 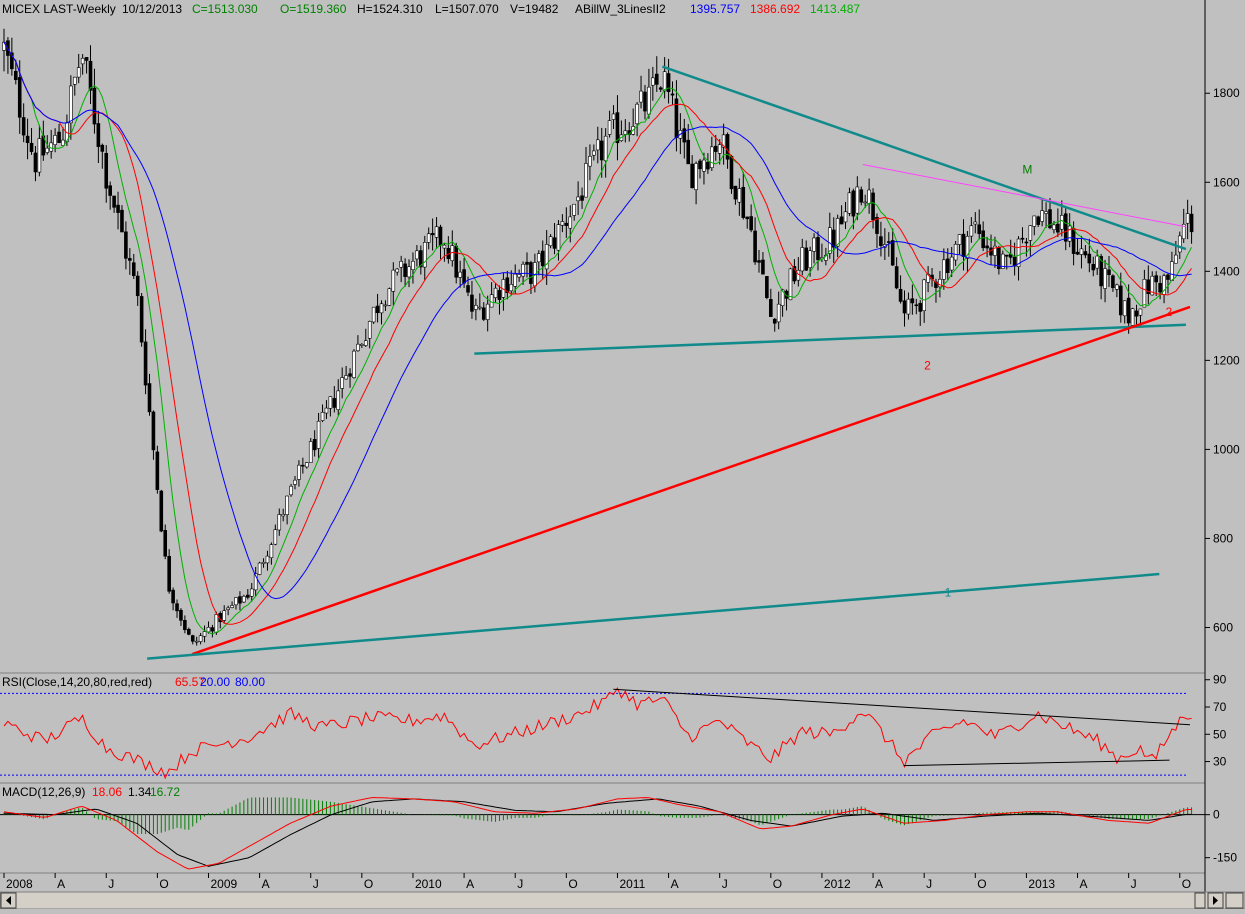 What do you see at coordinates (1222, 360) in the screenshot?
I see `price-axis: 1800 1600 1400 1200 1000 800 600` at bounding box center [1222, 360].